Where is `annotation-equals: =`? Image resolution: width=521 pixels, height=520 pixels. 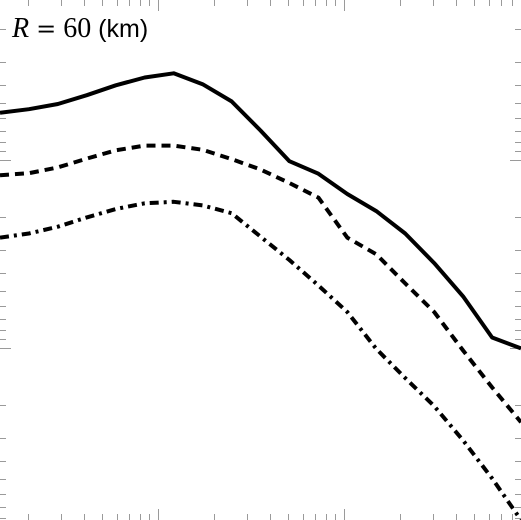
annotation-equals: = is located at coordinates (46, 29).